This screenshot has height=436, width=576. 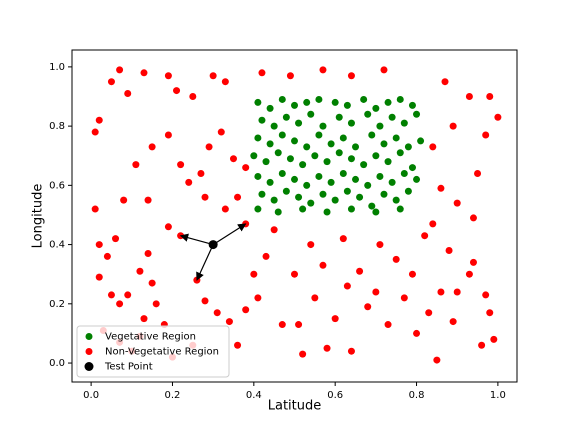 What do you see at coordinates (57, 126) in the screenshot?
I see `y-tick-label: 0.8` at bounding box center [57, 126].